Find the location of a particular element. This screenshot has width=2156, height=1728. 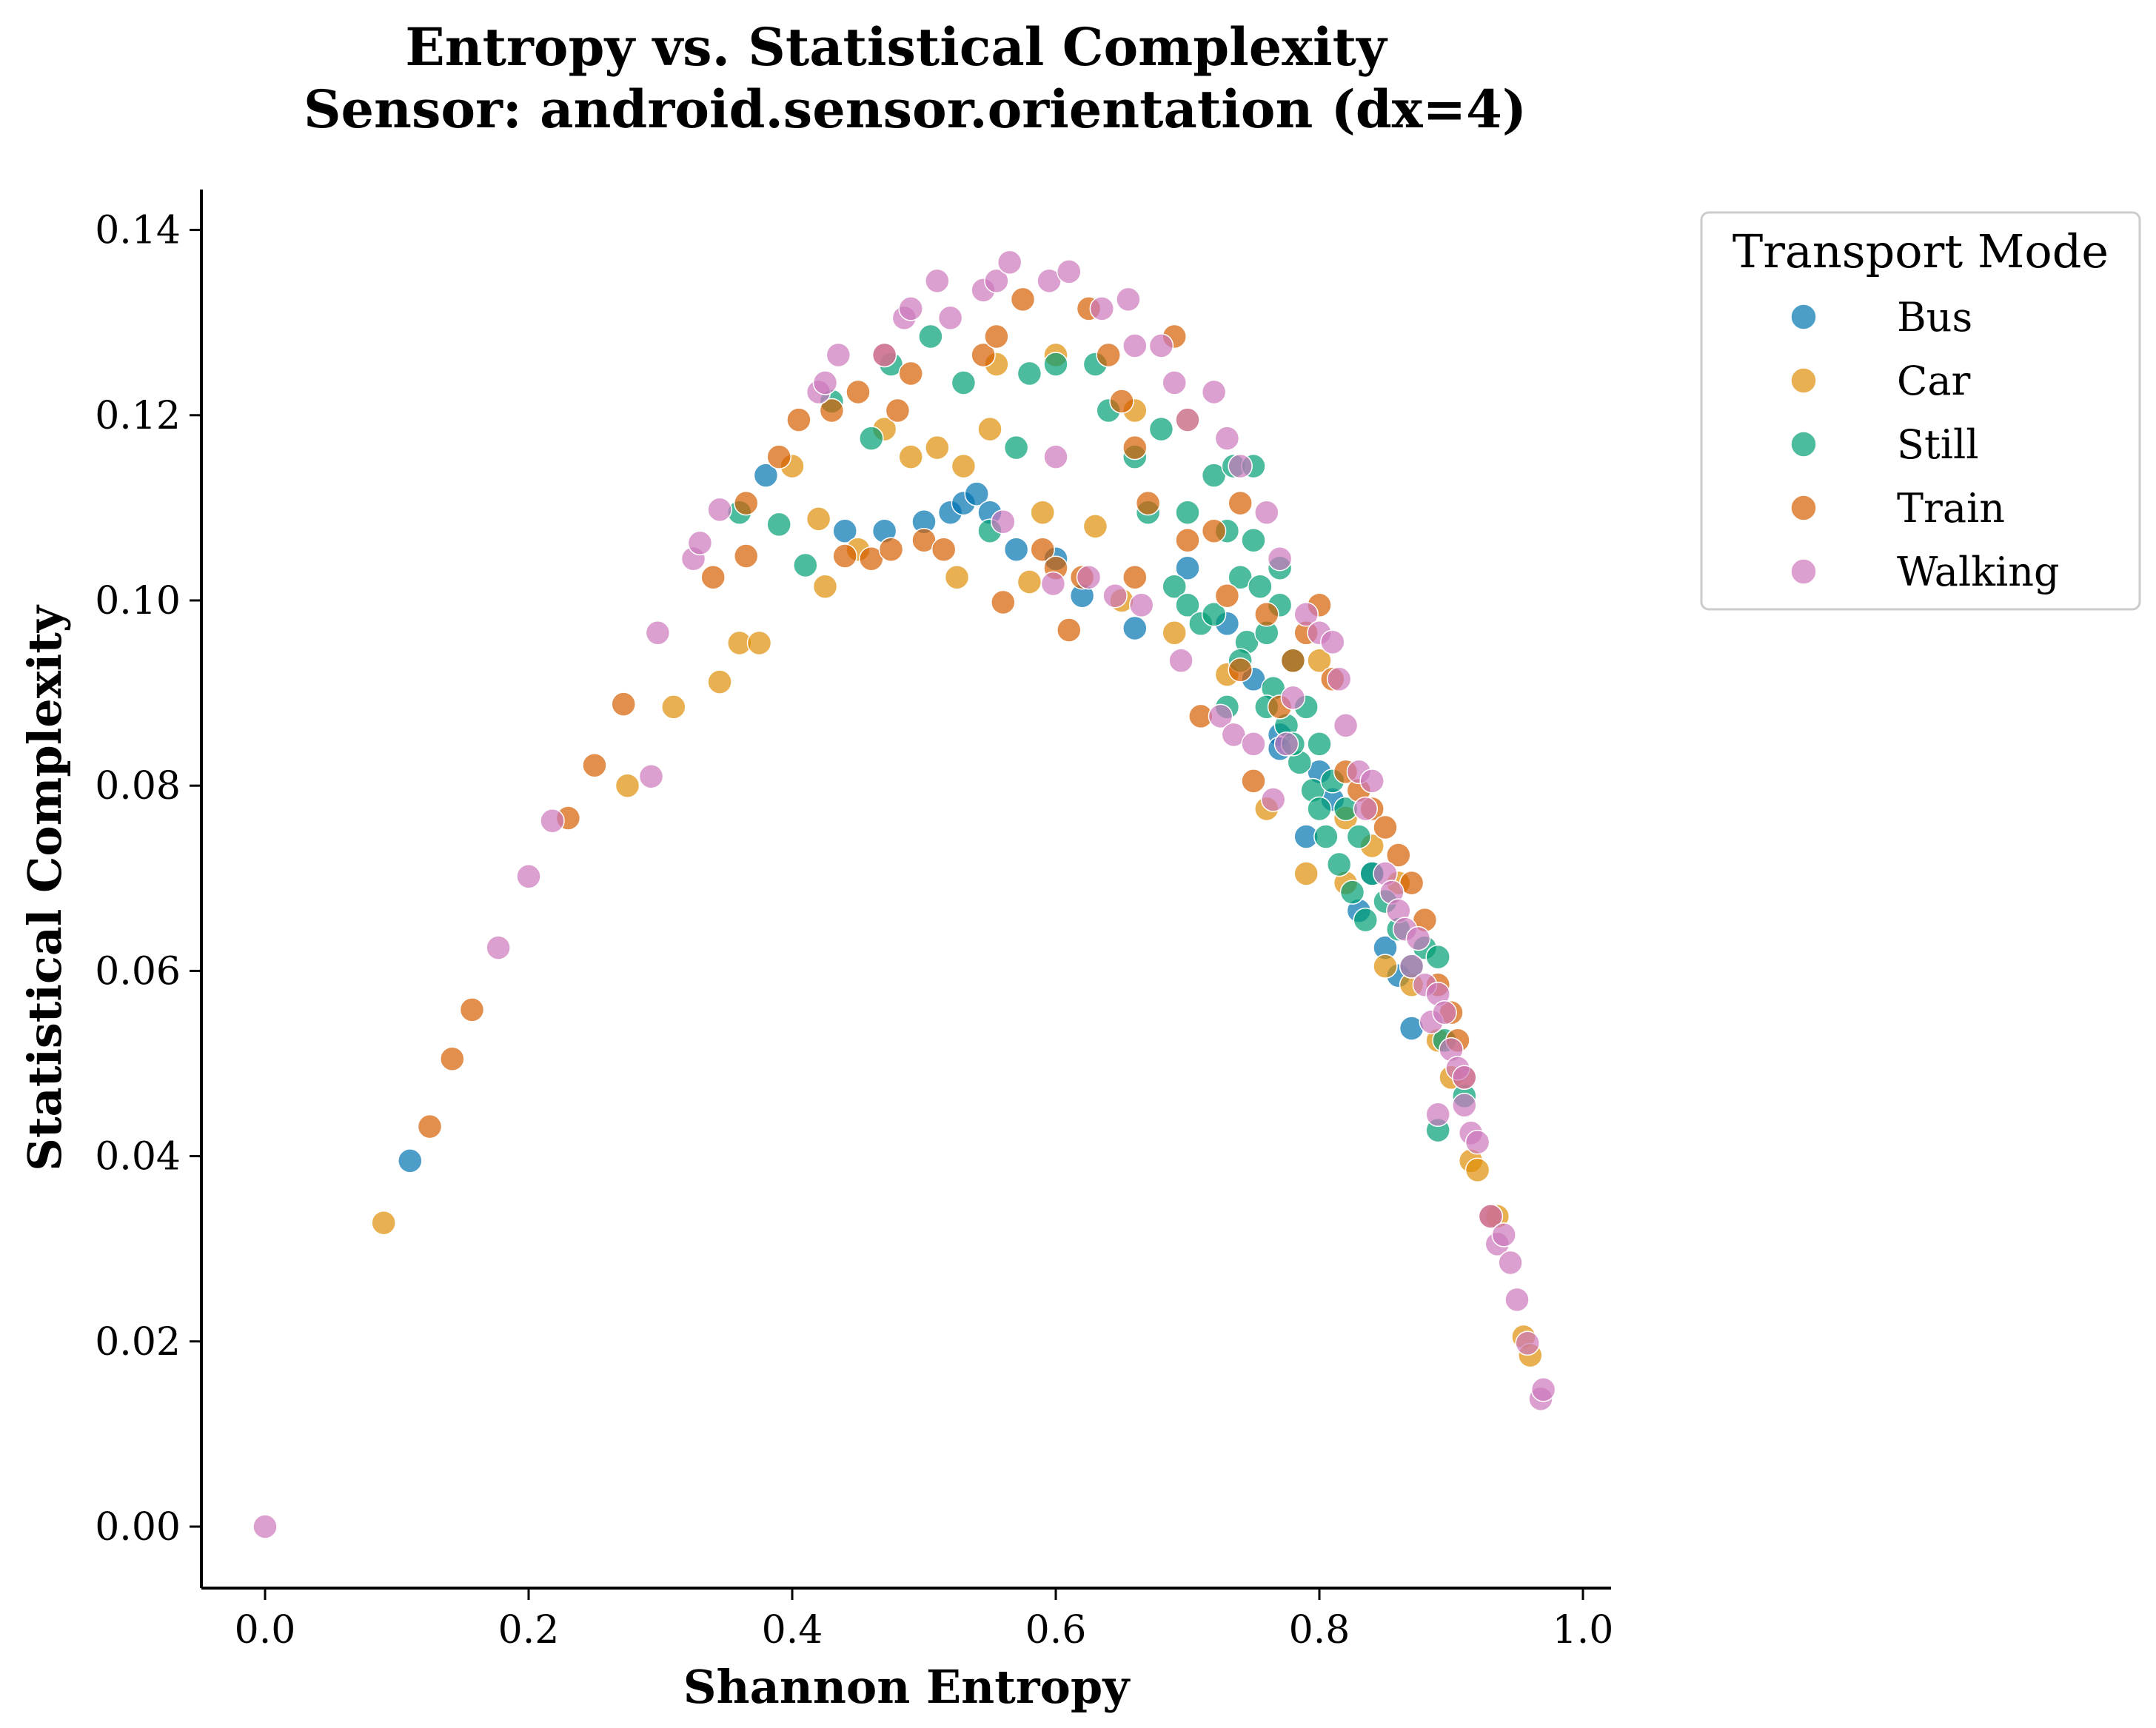

y-ticks: 0.00 0.02 0.04 0.06 0.08 0.10 0.12 0.14 is located at coordinates (148, 879).